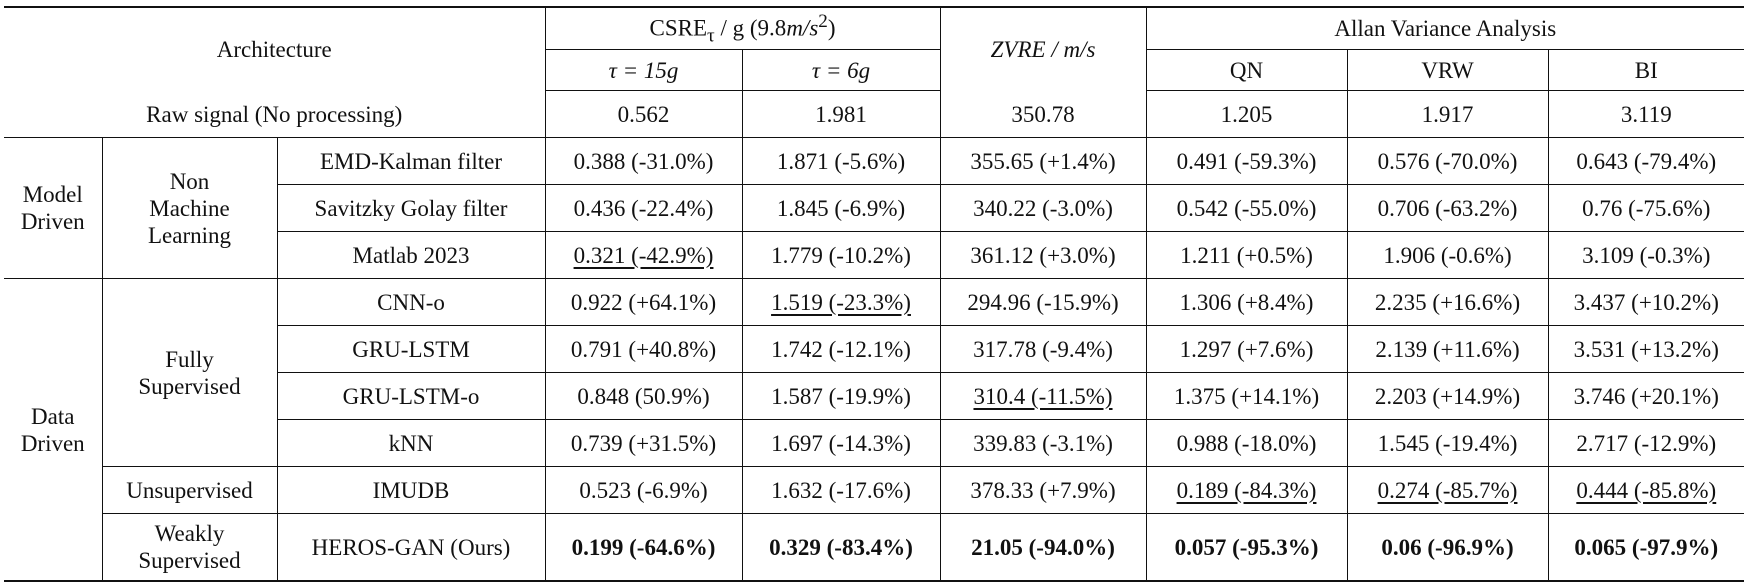 Image resolution: width=1748 pixels, height=584 pixels. I want to click on subgroup-cell: Non Machine Learning, so click(190, 208).